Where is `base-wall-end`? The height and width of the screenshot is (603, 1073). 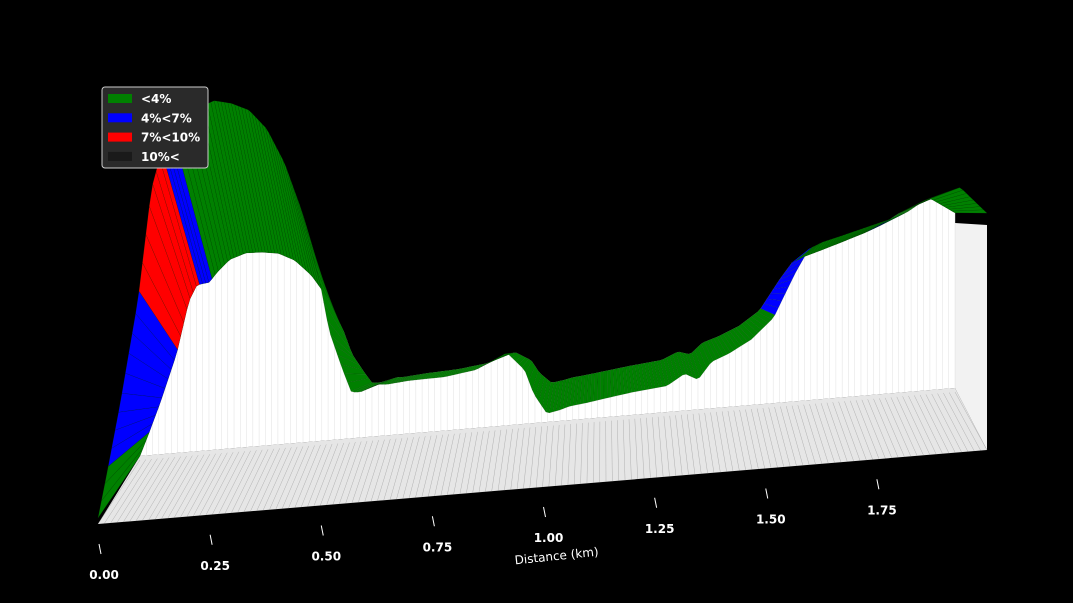
base-wall-end is located at coordinates (971, 336).